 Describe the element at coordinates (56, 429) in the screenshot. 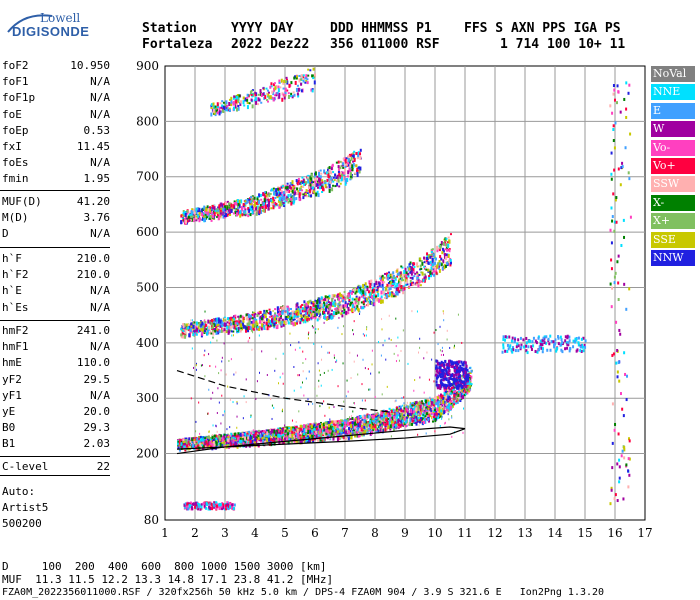

I see `param-row: B0 29.3` at that location.